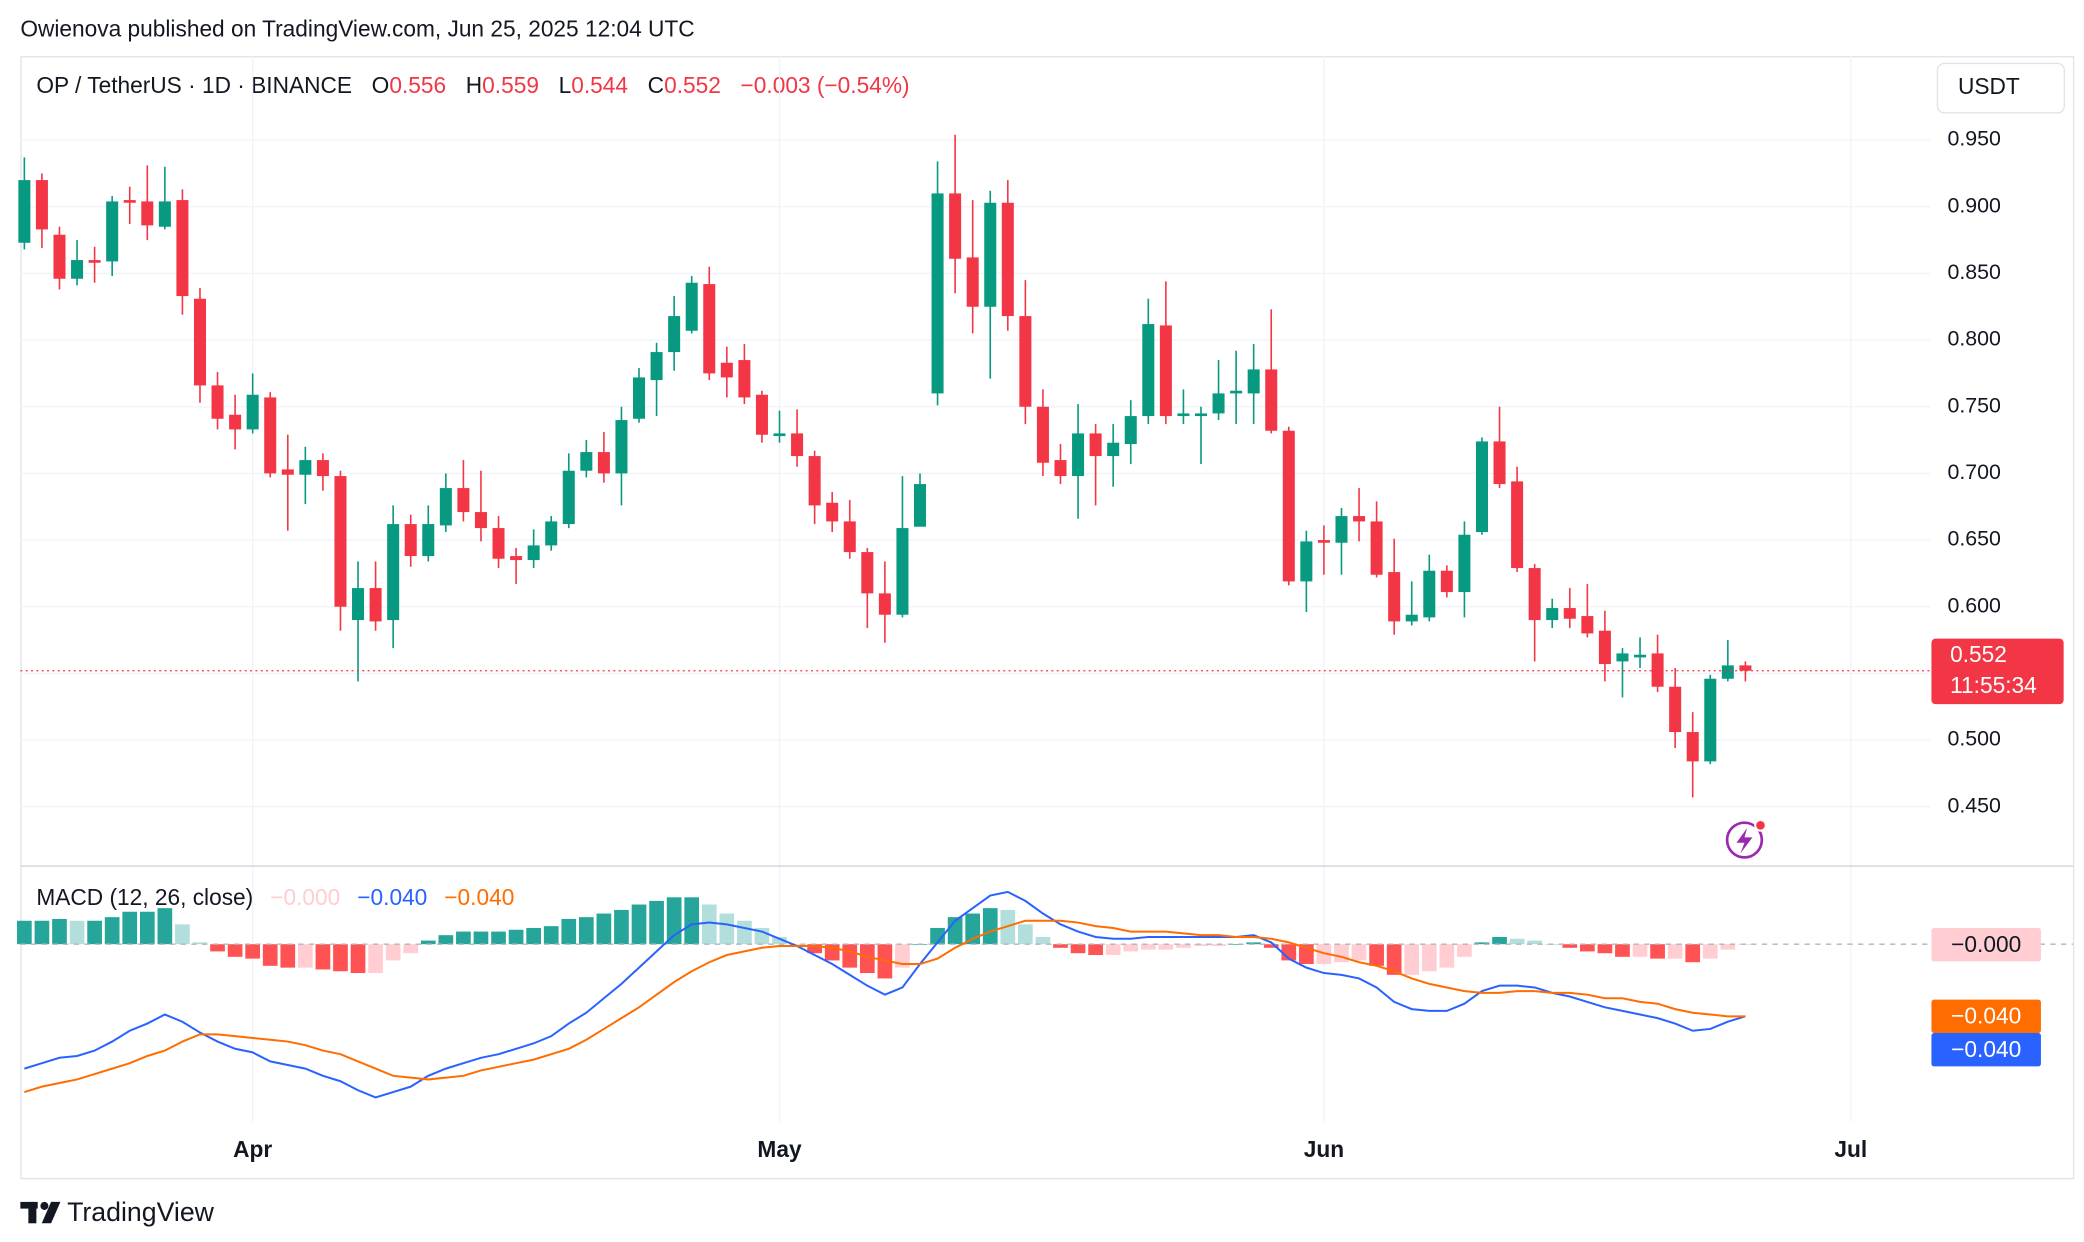 The image size is (2084, 1242). Describe the element at coordinates (1989, 86) in the screenshot. I see `currency: USDT` at that location.